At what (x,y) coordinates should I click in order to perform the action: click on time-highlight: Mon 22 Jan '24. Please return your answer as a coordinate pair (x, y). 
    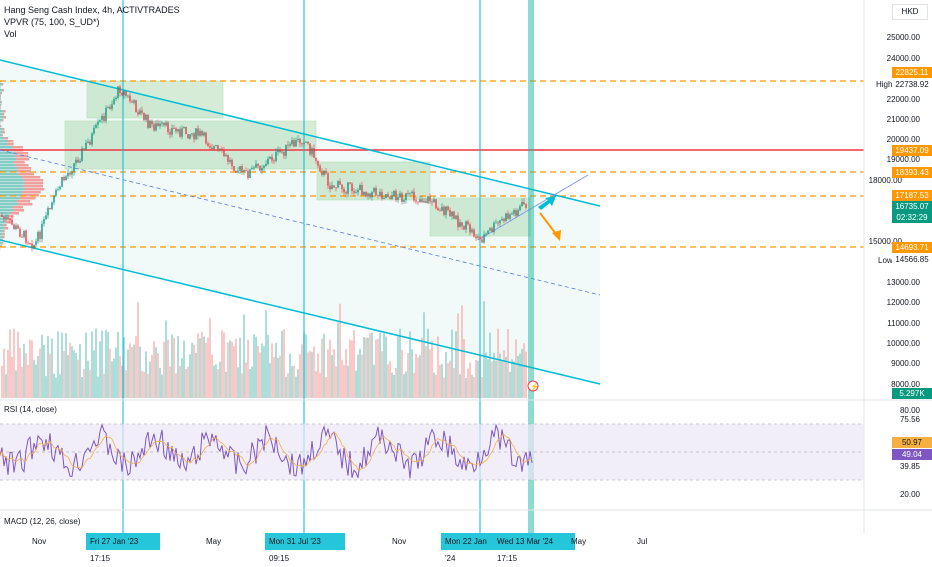
    Looking at the image, I should click on (467, 541).